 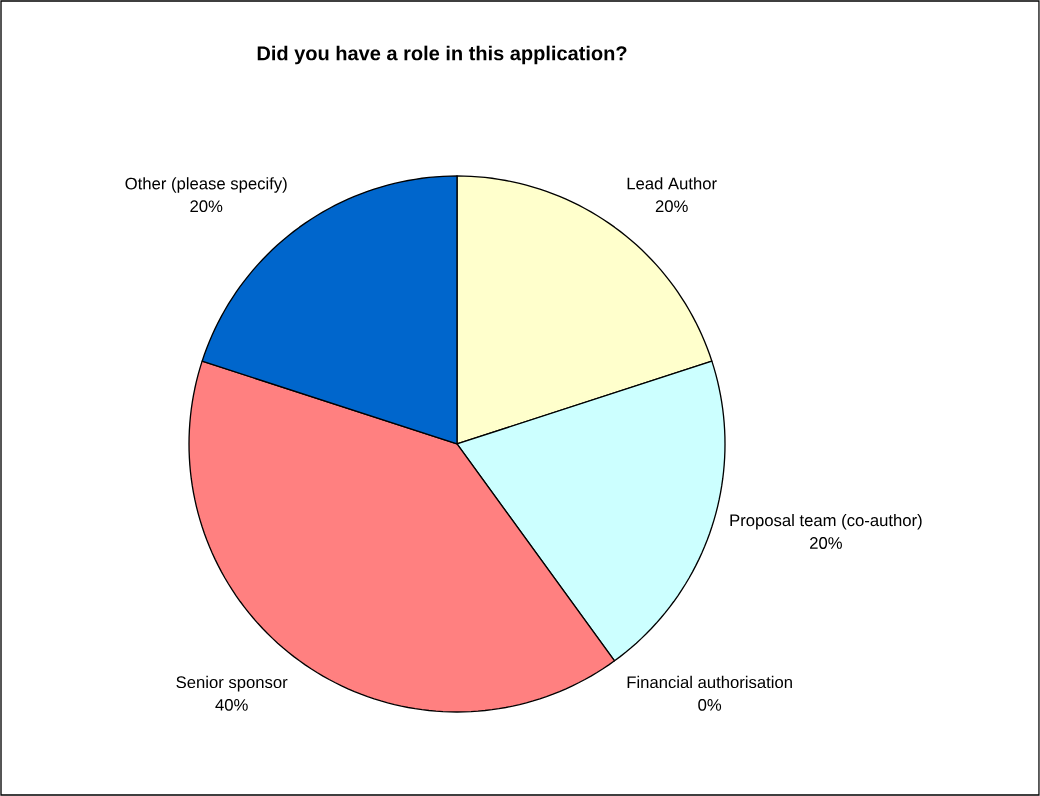 I want to click on data-label: 40%, so click(x=231, y=704).